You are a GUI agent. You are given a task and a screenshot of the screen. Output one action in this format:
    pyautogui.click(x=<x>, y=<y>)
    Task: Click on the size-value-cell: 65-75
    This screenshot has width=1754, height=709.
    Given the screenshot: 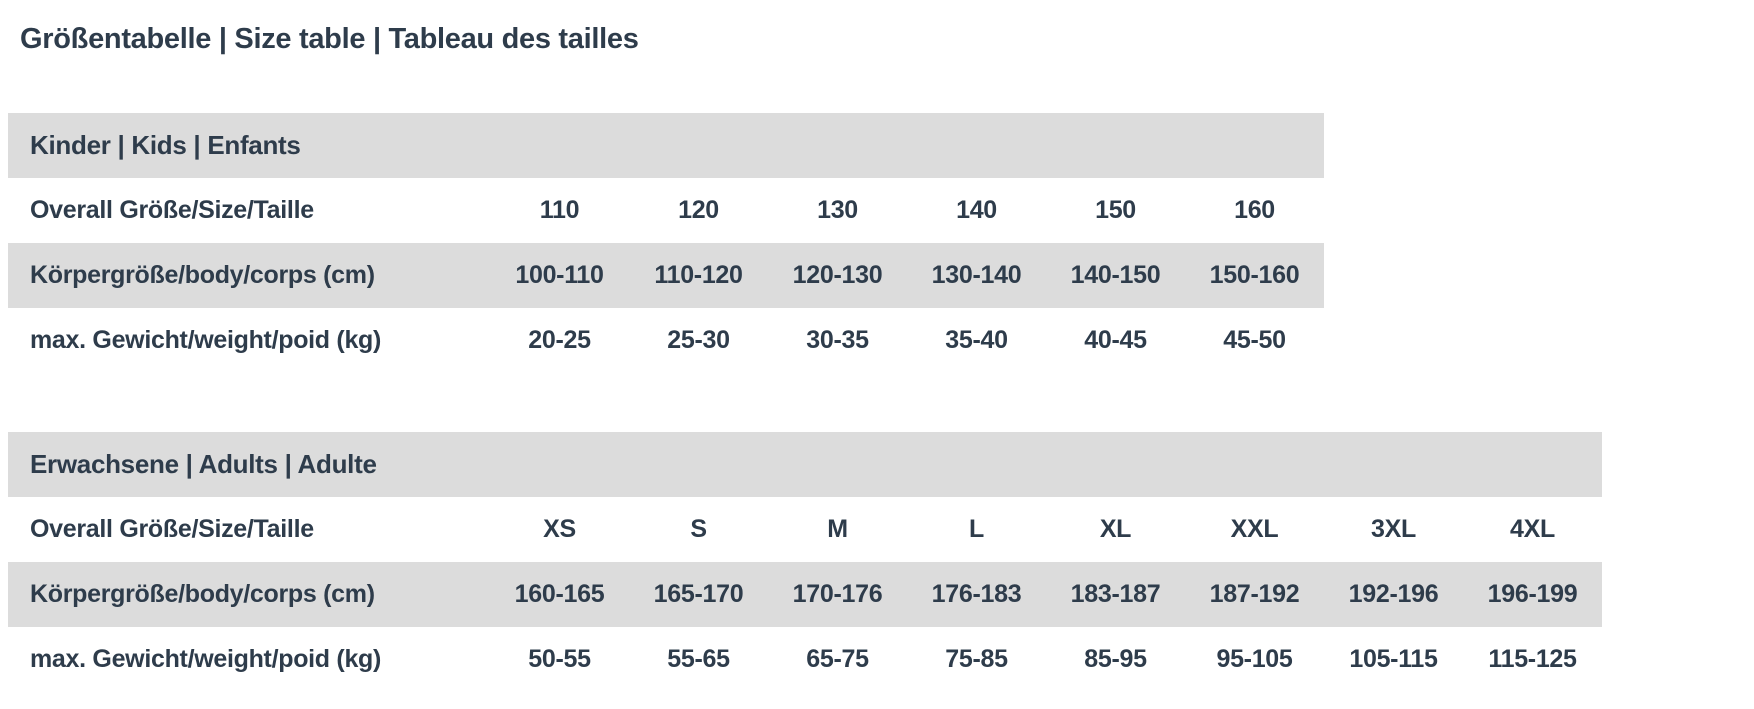 What is the action you would take?
    pyautogui.click(x=837, y=659)
    